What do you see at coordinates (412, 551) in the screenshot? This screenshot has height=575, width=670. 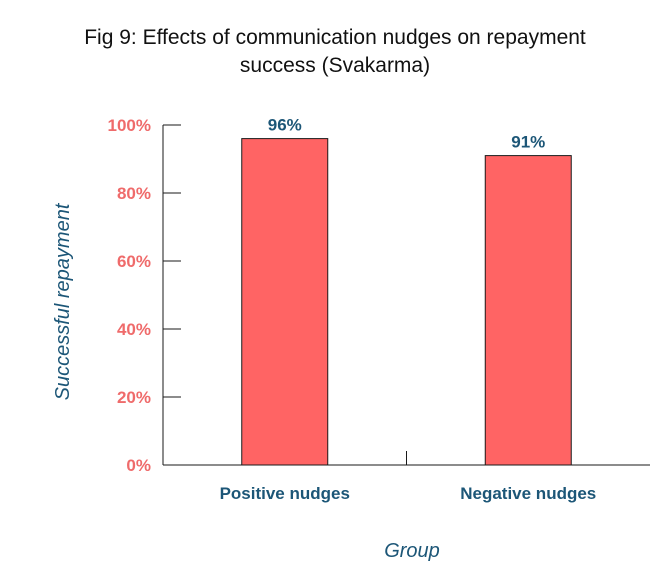 I see `x-axis-title: Group` at bounding box center [412, 551].